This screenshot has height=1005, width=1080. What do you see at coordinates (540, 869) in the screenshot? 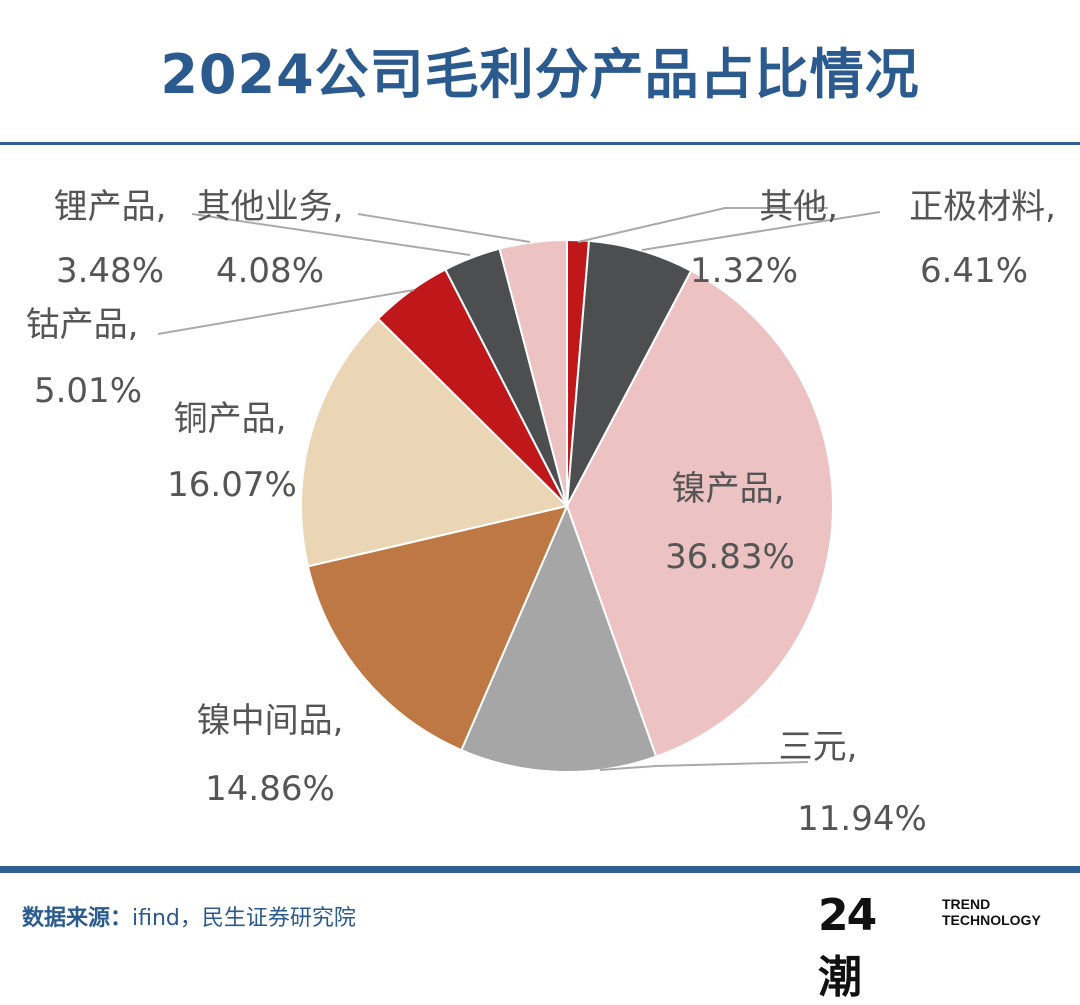
I see `bottom-divider` at bounding box center [540, 869].